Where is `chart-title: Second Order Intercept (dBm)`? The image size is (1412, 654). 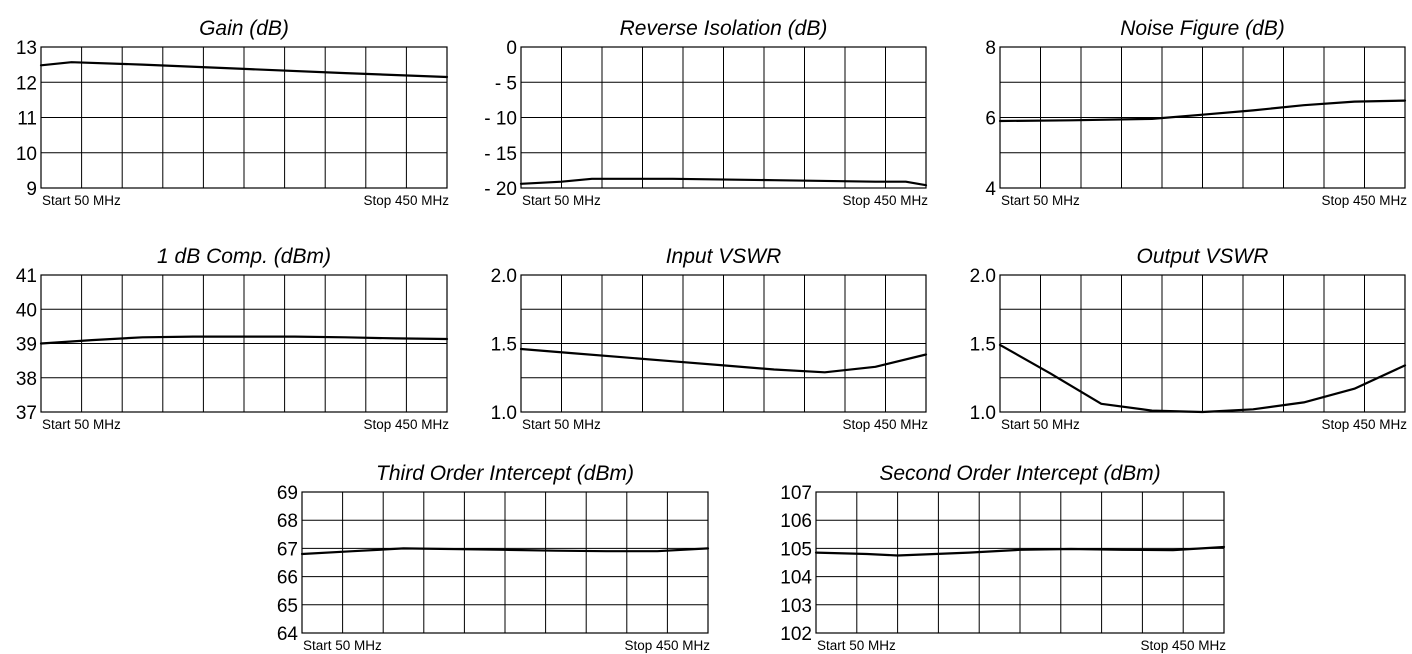 chart-title: Second Order Intercept (dBm) is located at coordinates (1019, 473).